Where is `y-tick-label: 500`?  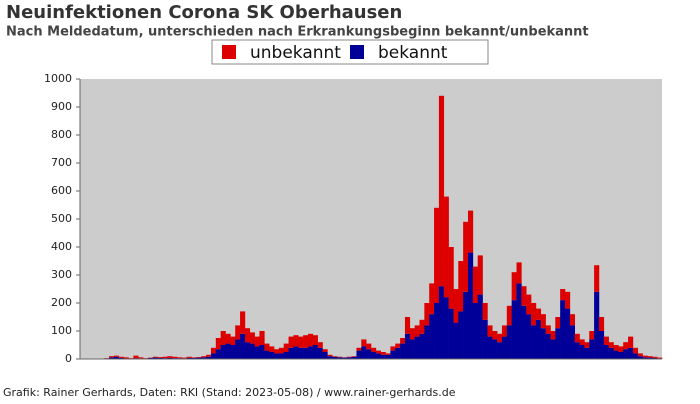
y-tick-label: 500 is located at coordinates (61, 218).